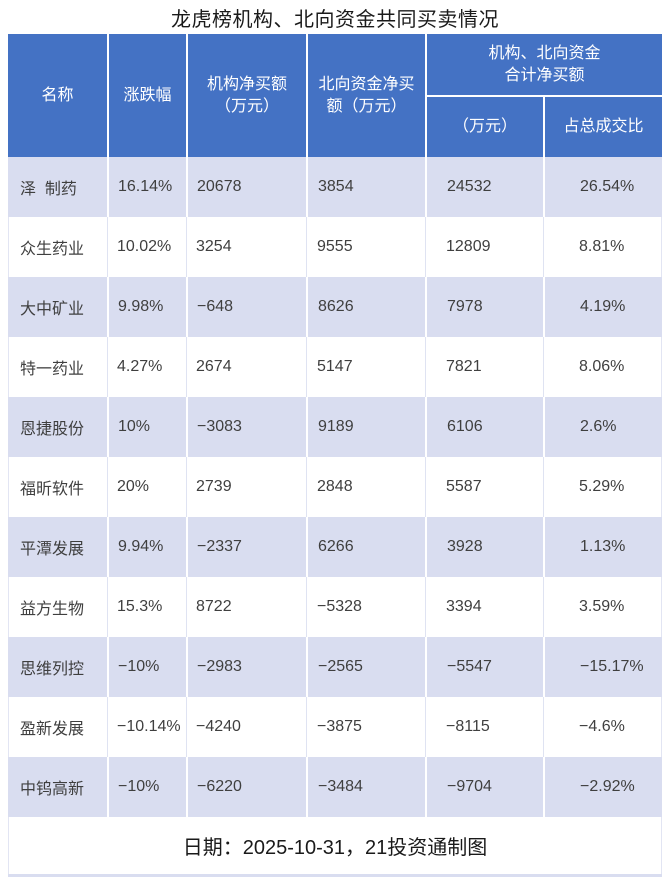 Image resolution: width=670 pixels, height=880 pixels. Describe the element at coordinates (484, 607) in the screenshot. I see `combined-net-cell: 3394` at that location.